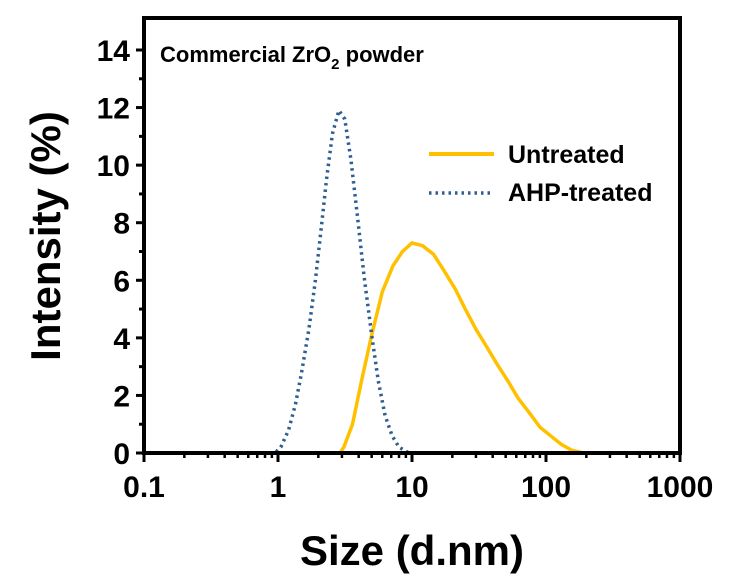 This screenshot has height=587, width=750. I want to click on y-axis-label: Intensity (%), so click(45, 236).